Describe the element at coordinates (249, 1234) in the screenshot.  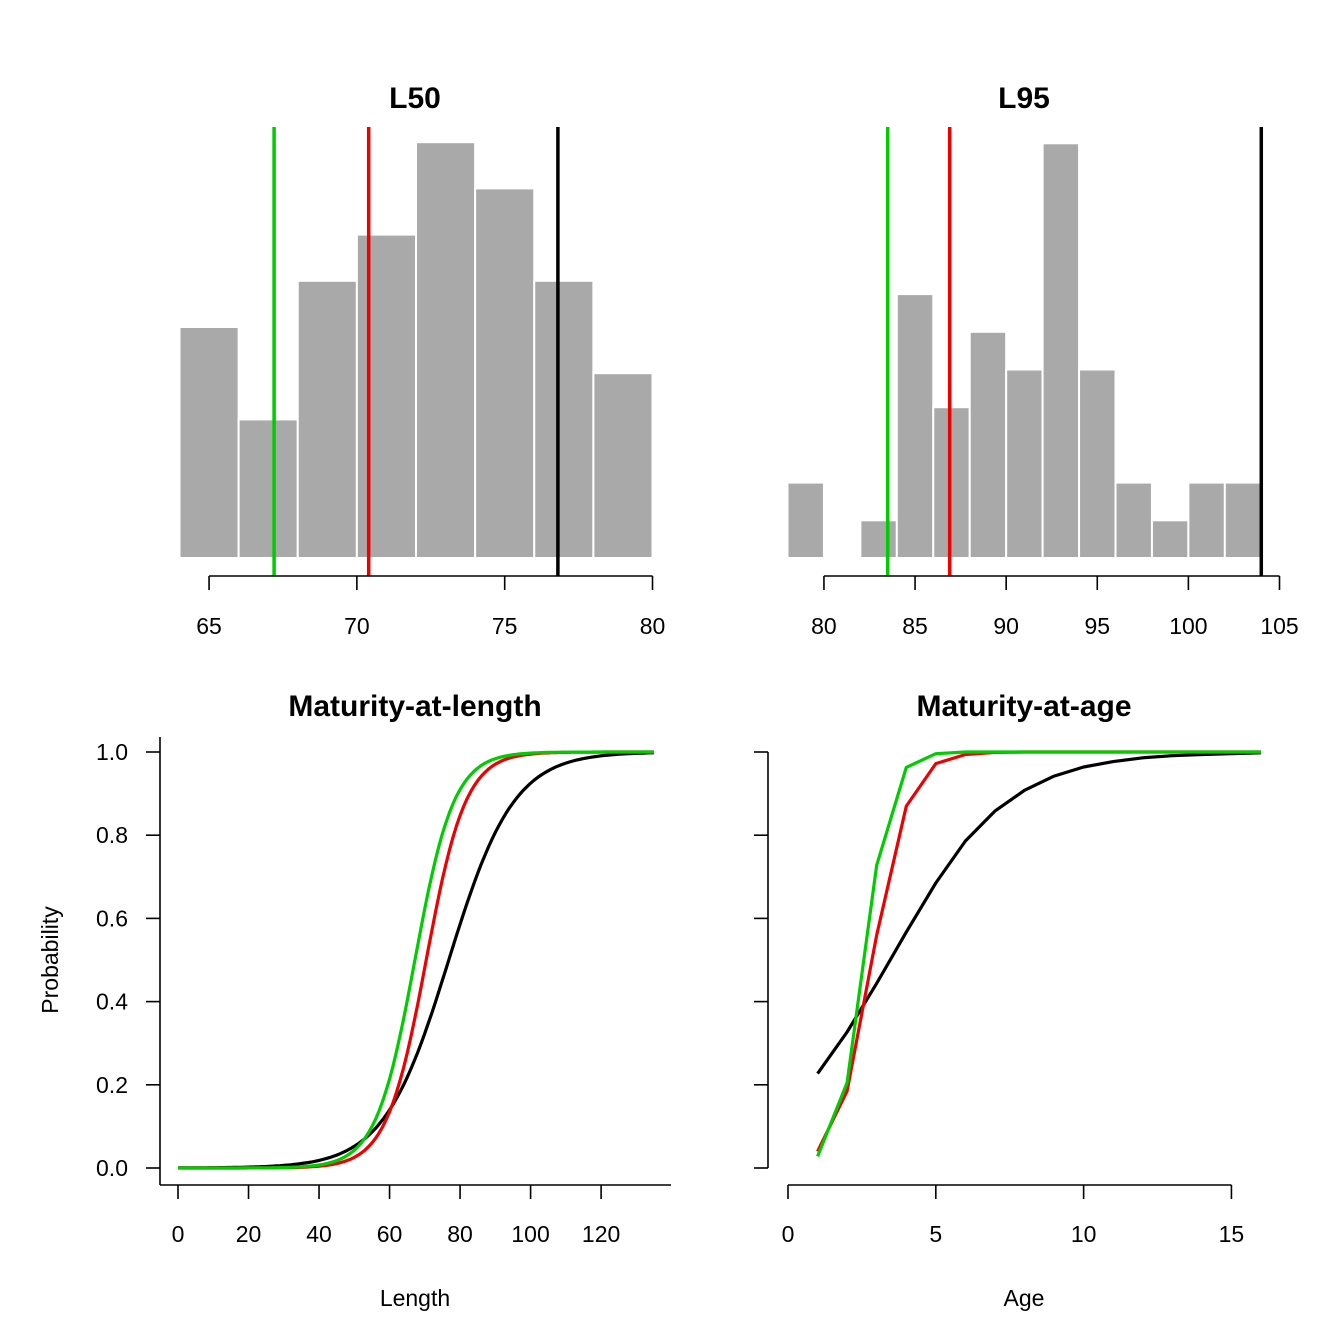
I see `x-tick-label: 20` at that location.